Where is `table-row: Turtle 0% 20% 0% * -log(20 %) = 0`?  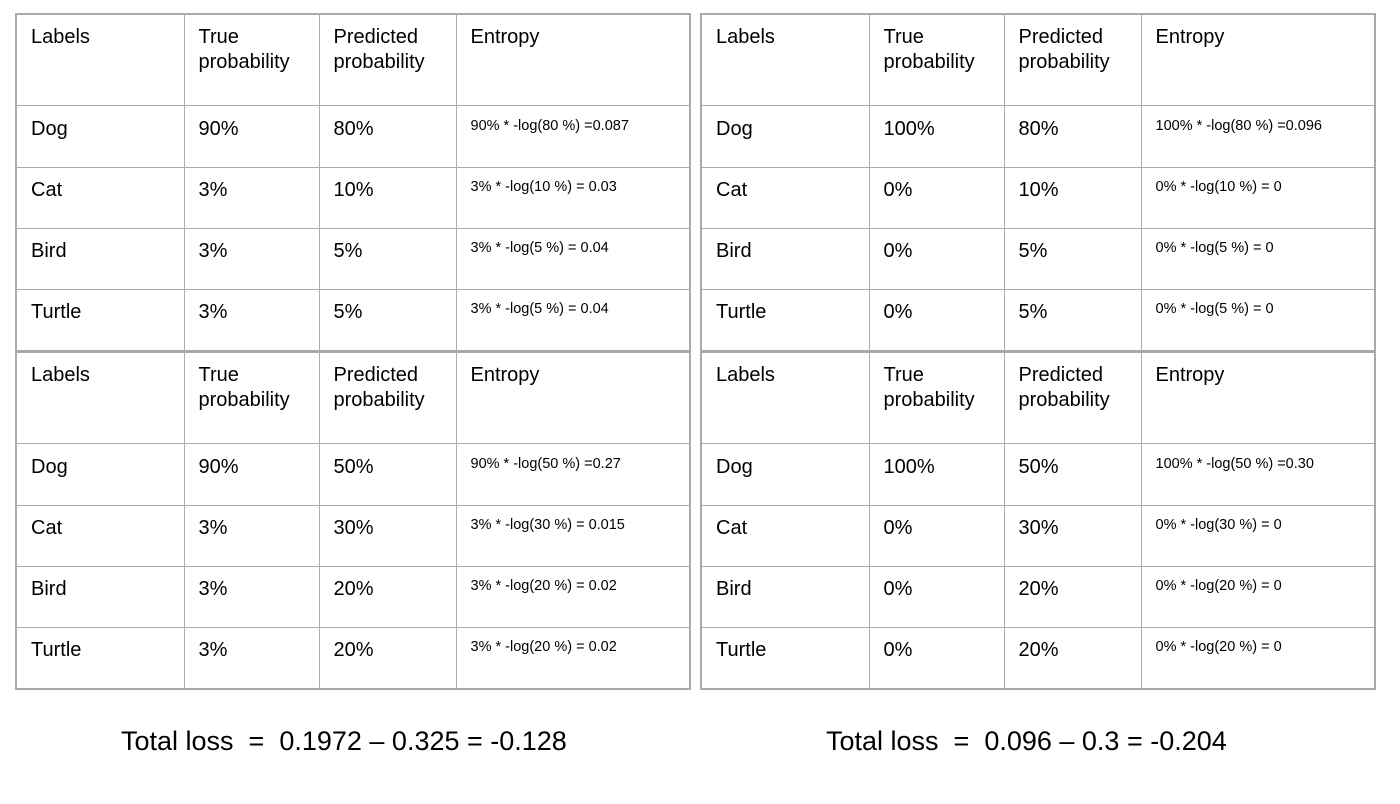 table-row: Turtle 0% 20% 0% * -log(20 %) = 0 is located at coordinates (1038, 658).